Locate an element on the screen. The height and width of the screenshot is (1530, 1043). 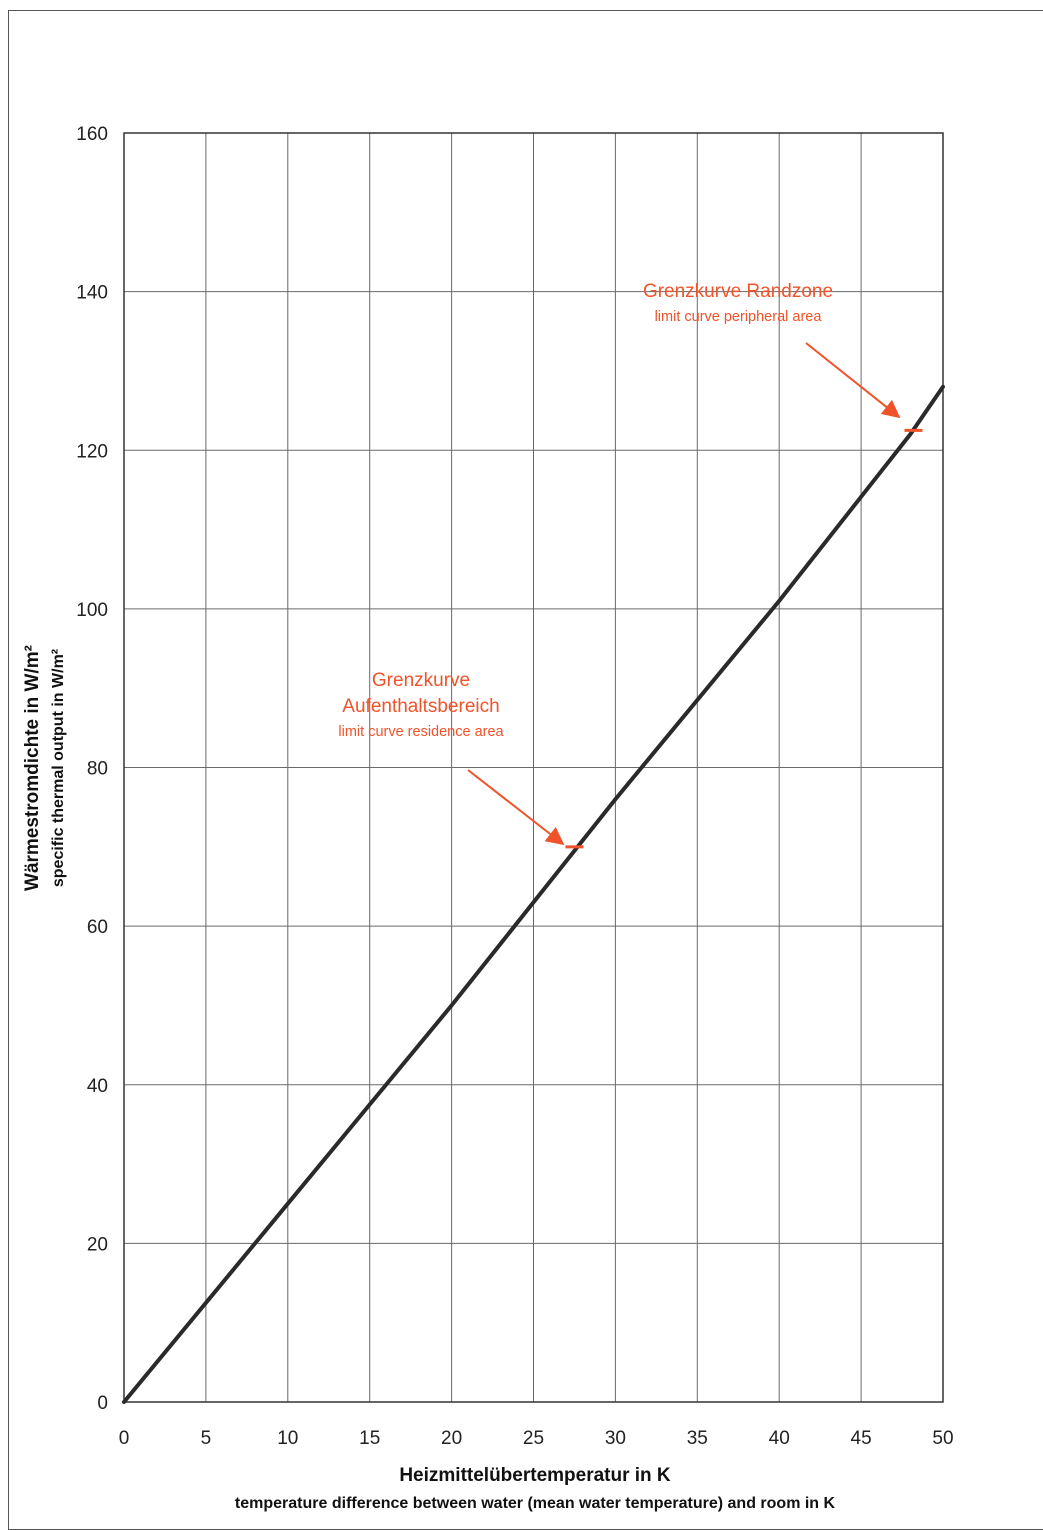
y-tick-label: 100 is located at coordinates (92, 610).